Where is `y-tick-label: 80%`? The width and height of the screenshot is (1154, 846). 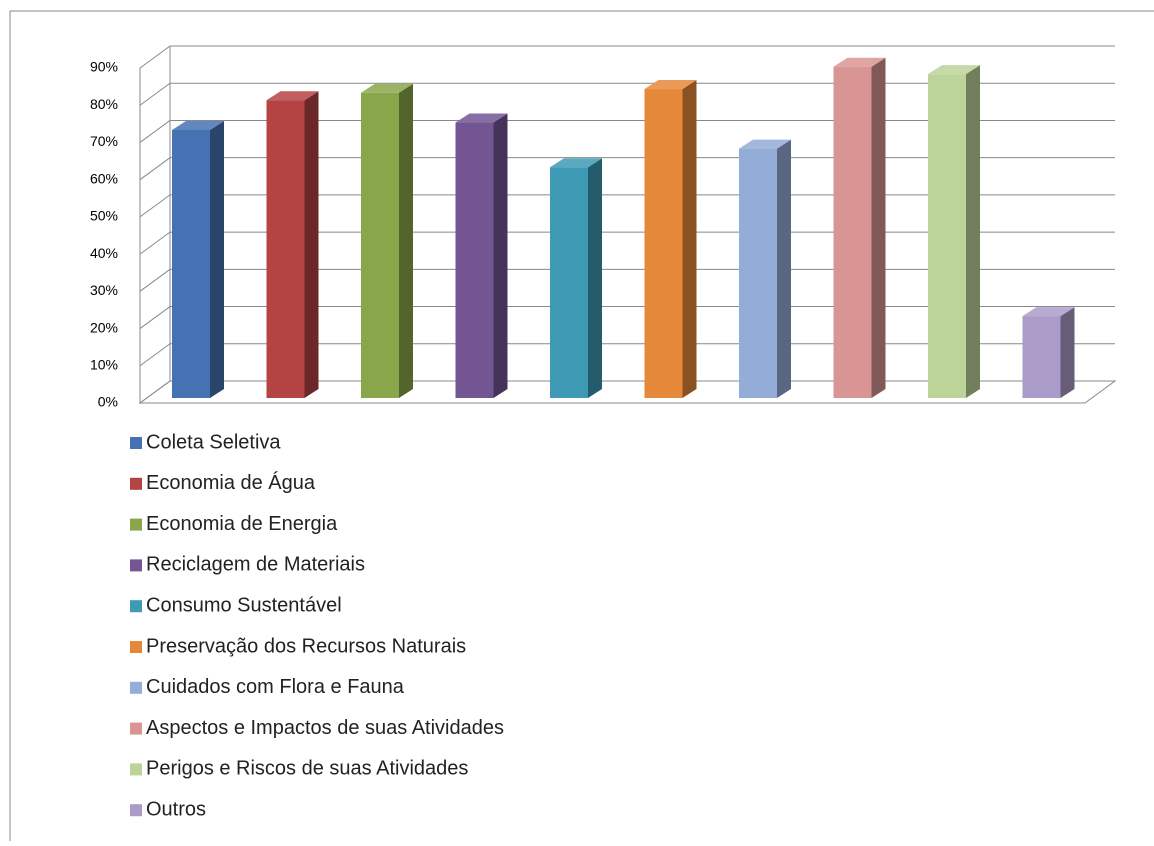 y-tick-label: 80% is located at coordinates (104, 104).